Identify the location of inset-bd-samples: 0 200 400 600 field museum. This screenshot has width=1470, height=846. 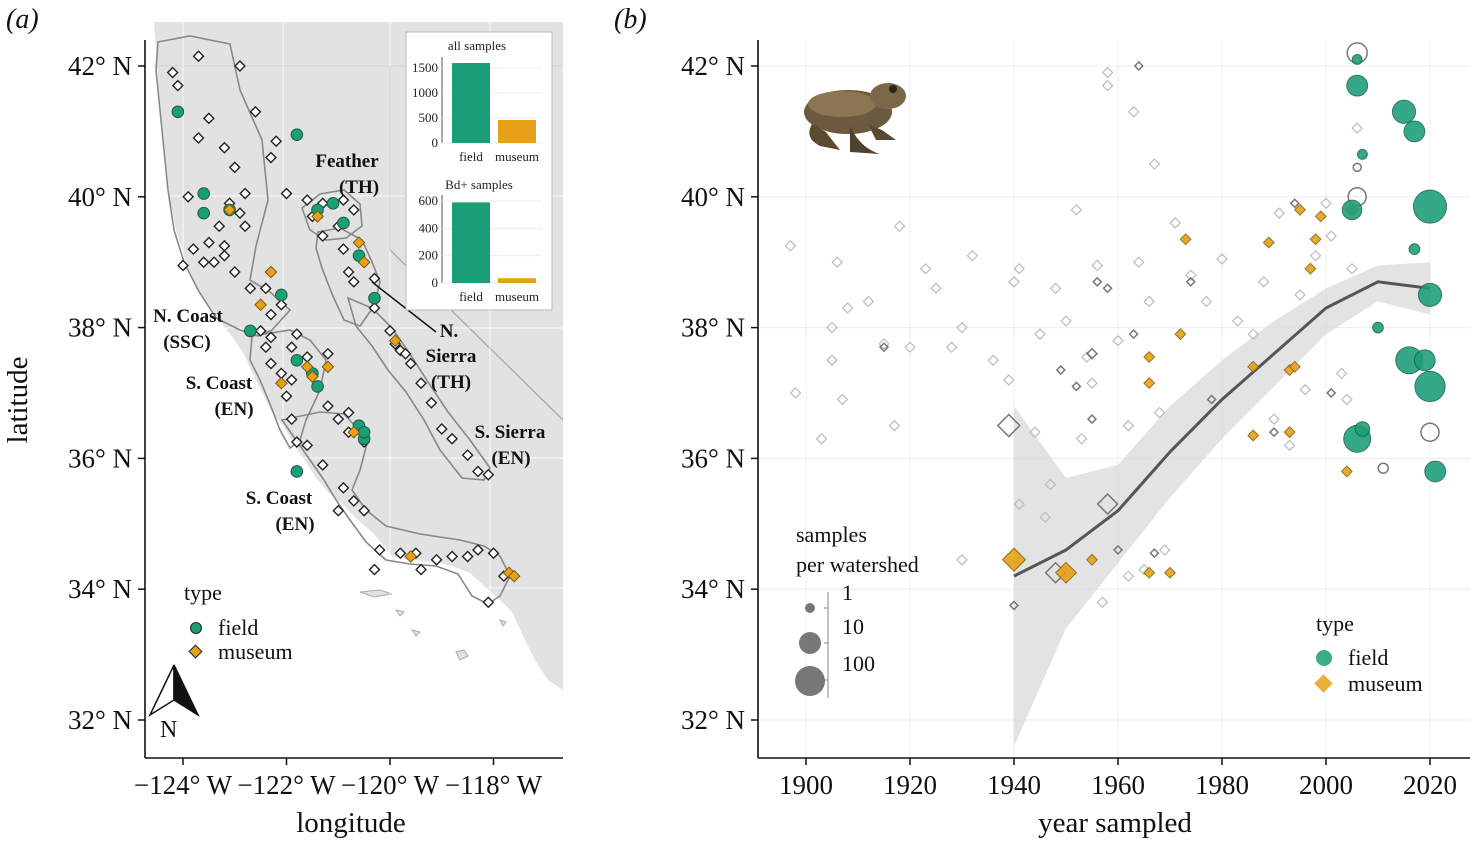
(480, 248).